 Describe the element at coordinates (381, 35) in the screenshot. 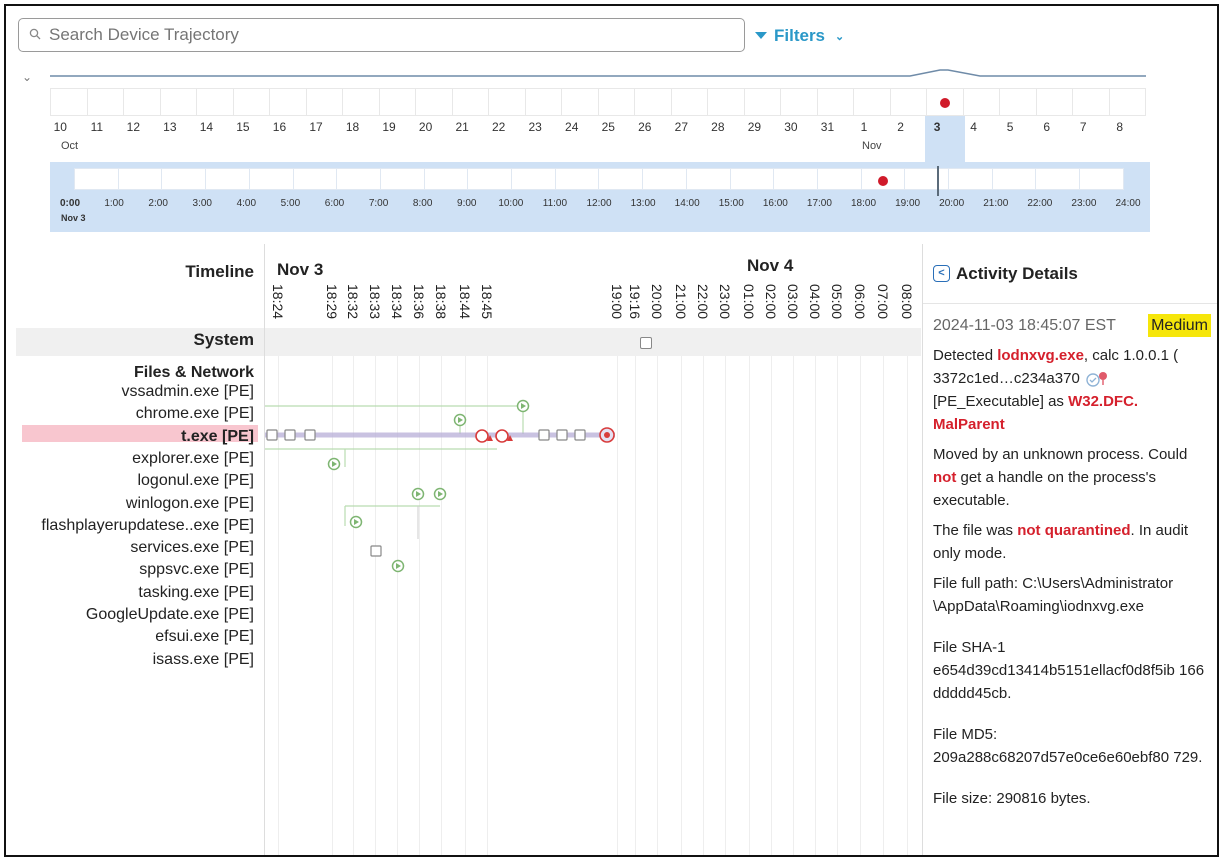

I see `search-box` at that location.